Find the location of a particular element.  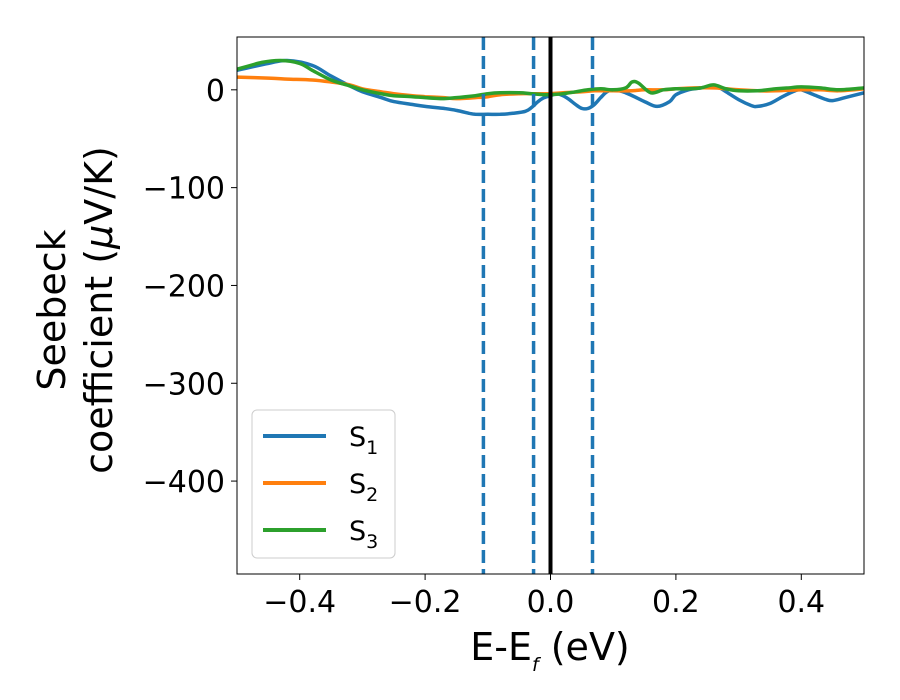

y-tick-label: −200 is located at coordinates (184, 286).